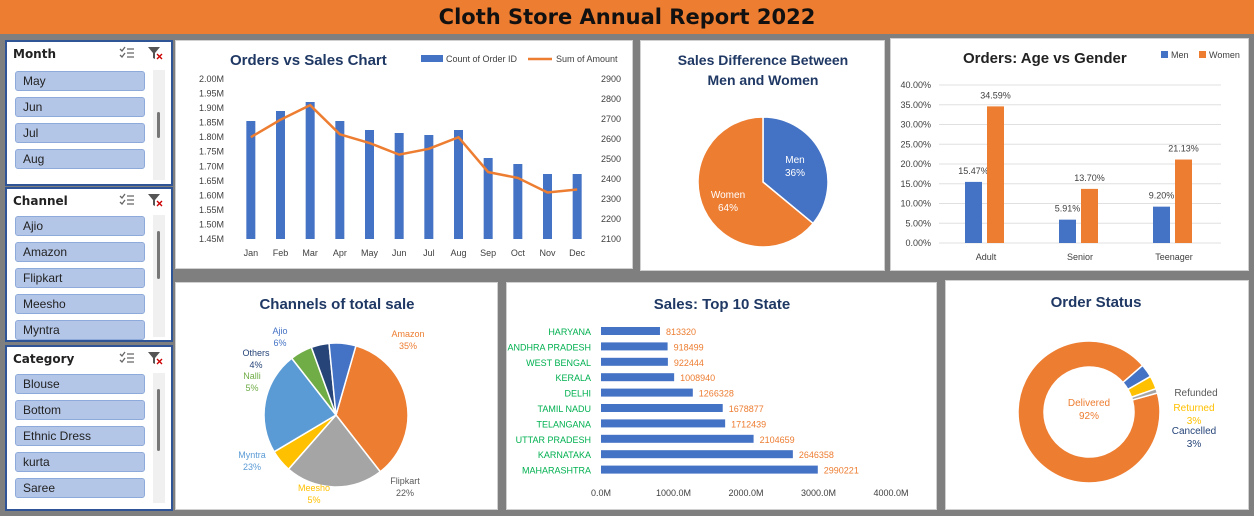 The height and width of the screenshot is (516, 1254). What do you see at coordinates (611, 119) in the screenshot?
I see `right-axis-tick: 2700` at bounding box center [611, 119].